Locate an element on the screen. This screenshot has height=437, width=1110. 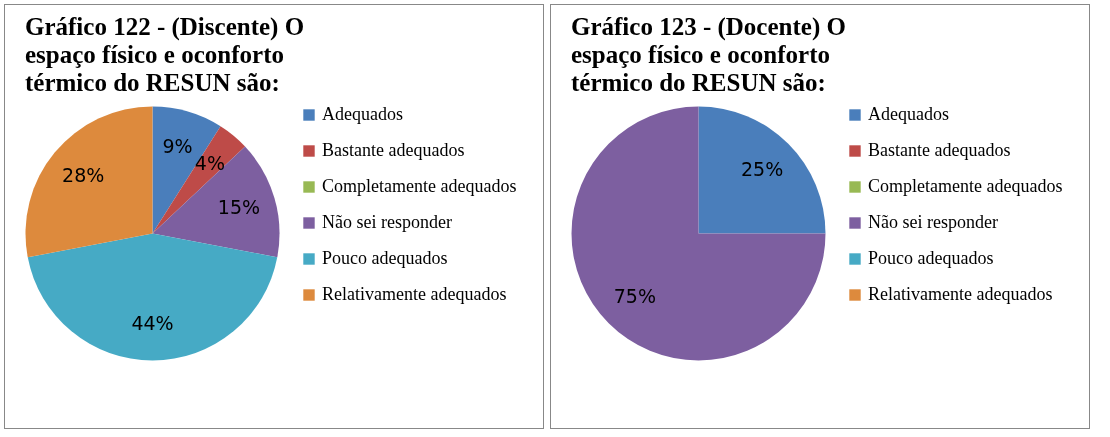
data-label: 75% is located at coordinates (634, 296).